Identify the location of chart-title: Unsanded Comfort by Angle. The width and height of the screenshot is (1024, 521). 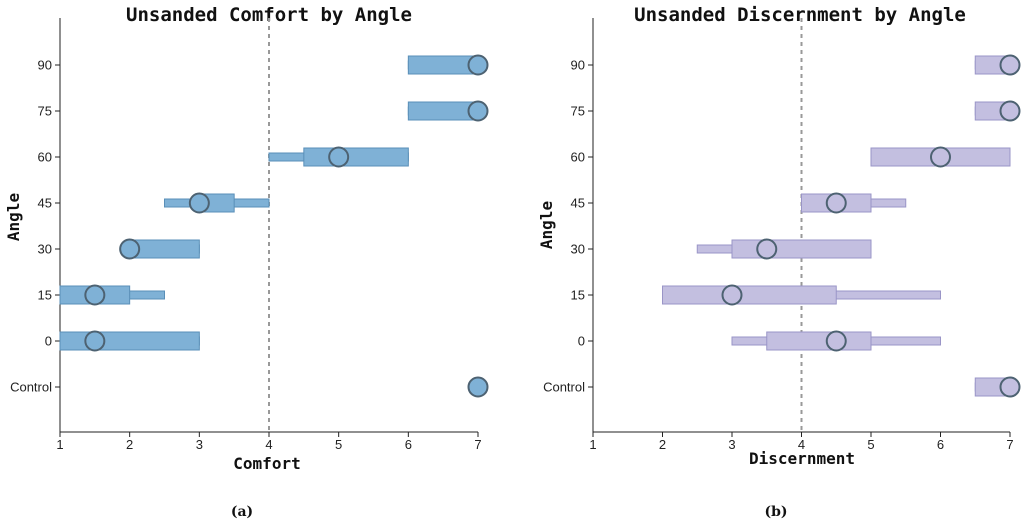
(269, 15).